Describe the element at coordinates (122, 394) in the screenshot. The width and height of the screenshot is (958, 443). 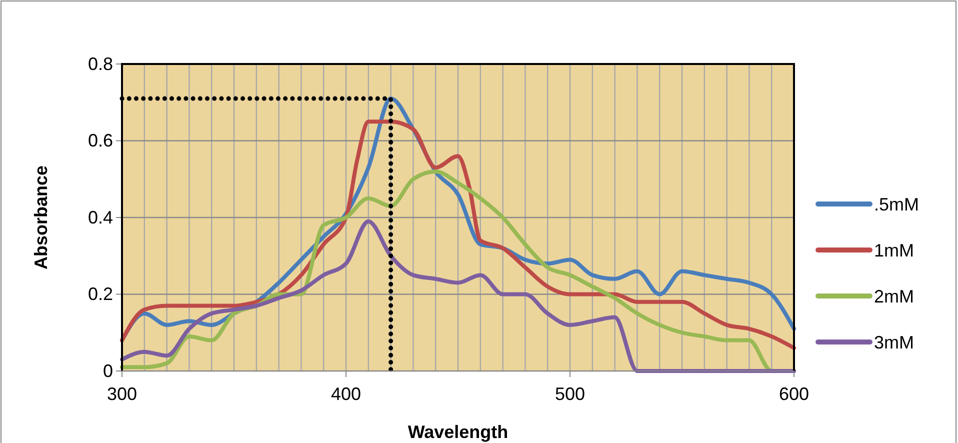
I see `x-tick-label: 300` at that location.